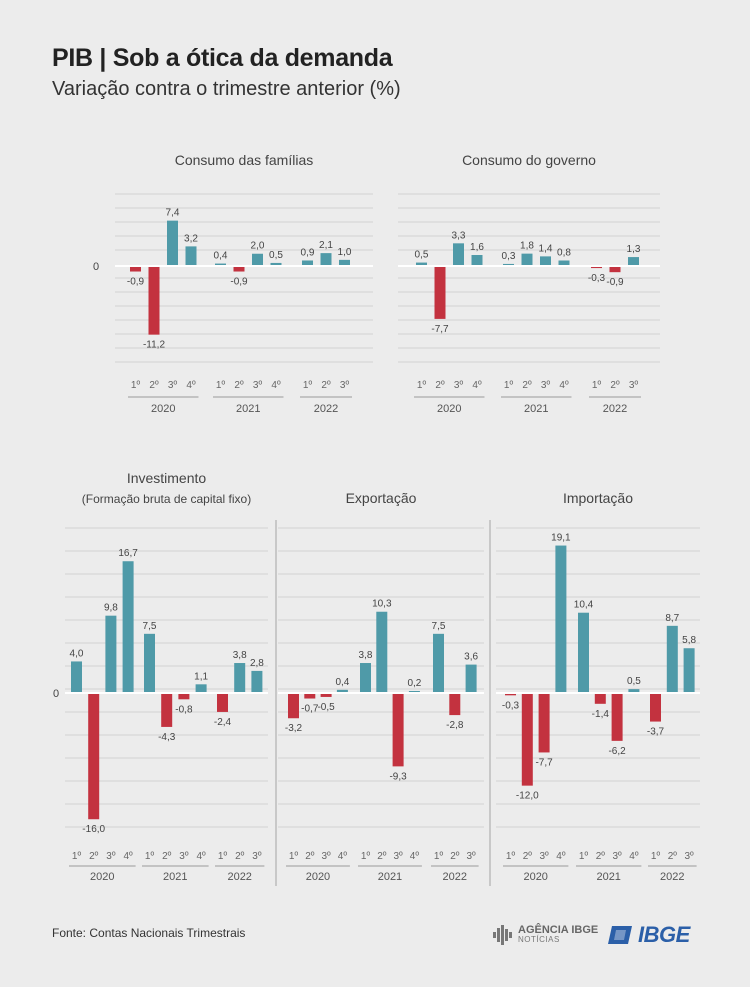 This screenshot has height=987, width=750. I want to click on data-label: 8,7, so click(672, 618).